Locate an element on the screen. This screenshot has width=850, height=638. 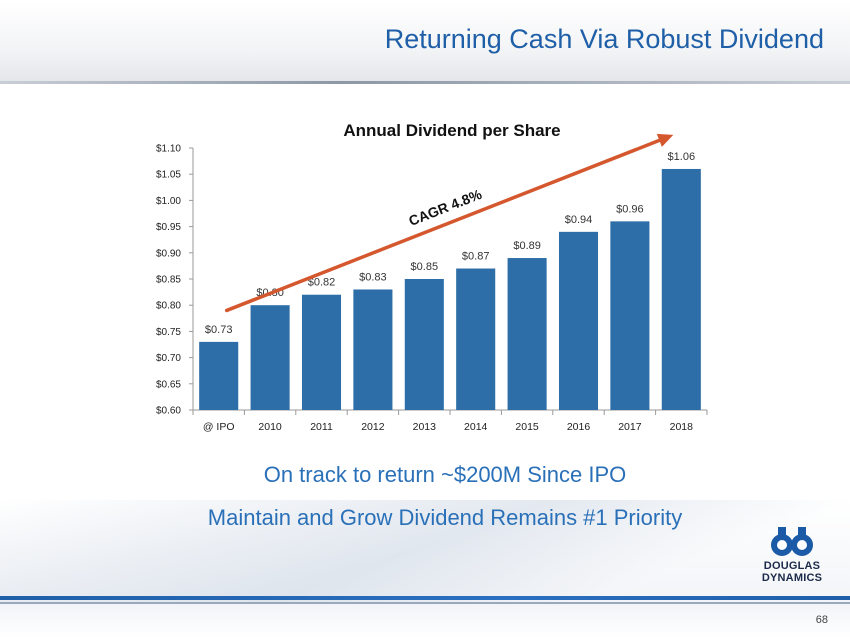
x-tick-label: @ IPO is located at coordinates (219, 427).